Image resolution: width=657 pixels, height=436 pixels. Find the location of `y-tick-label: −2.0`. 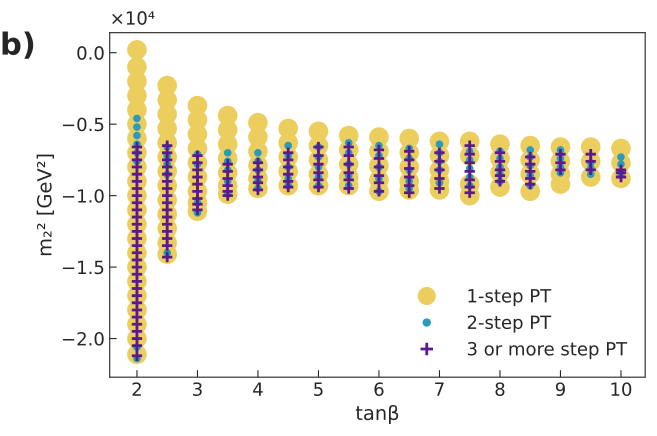

y-tick-label: −2.0 is located at coordinates (83, 339).